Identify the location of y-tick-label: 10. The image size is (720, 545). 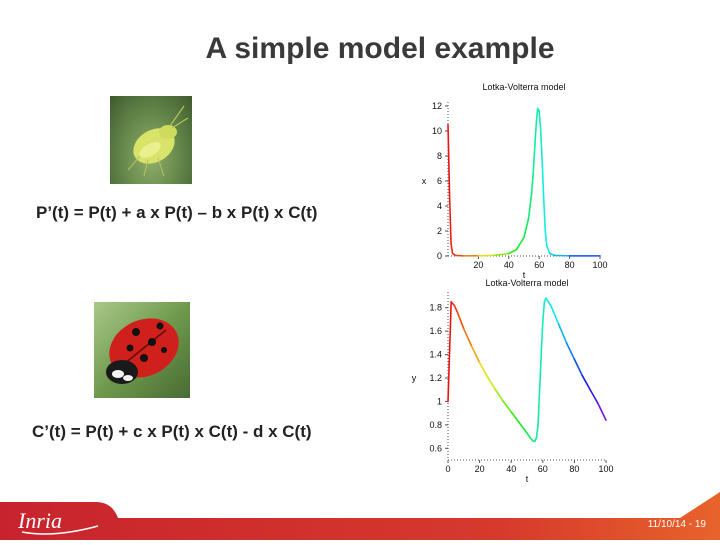
(437, 131).